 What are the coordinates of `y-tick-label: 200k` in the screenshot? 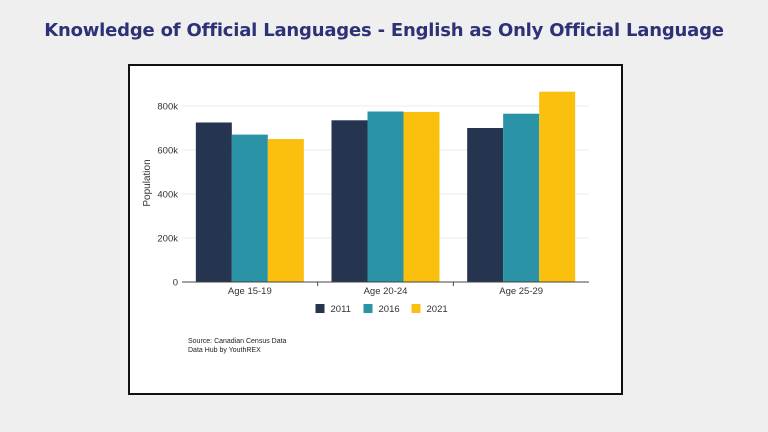 It's located at (167, 239).